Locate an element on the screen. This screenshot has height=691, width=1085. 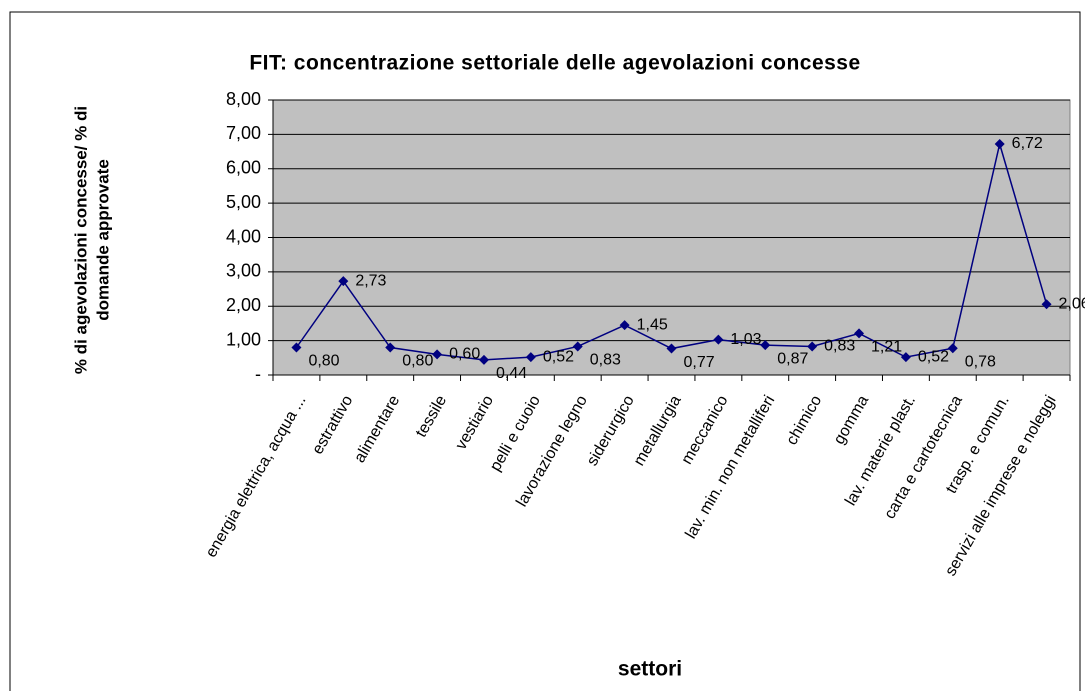
y-axis-title: % di agevolazioni concesse/ % di is located at coordinates (80, 240).